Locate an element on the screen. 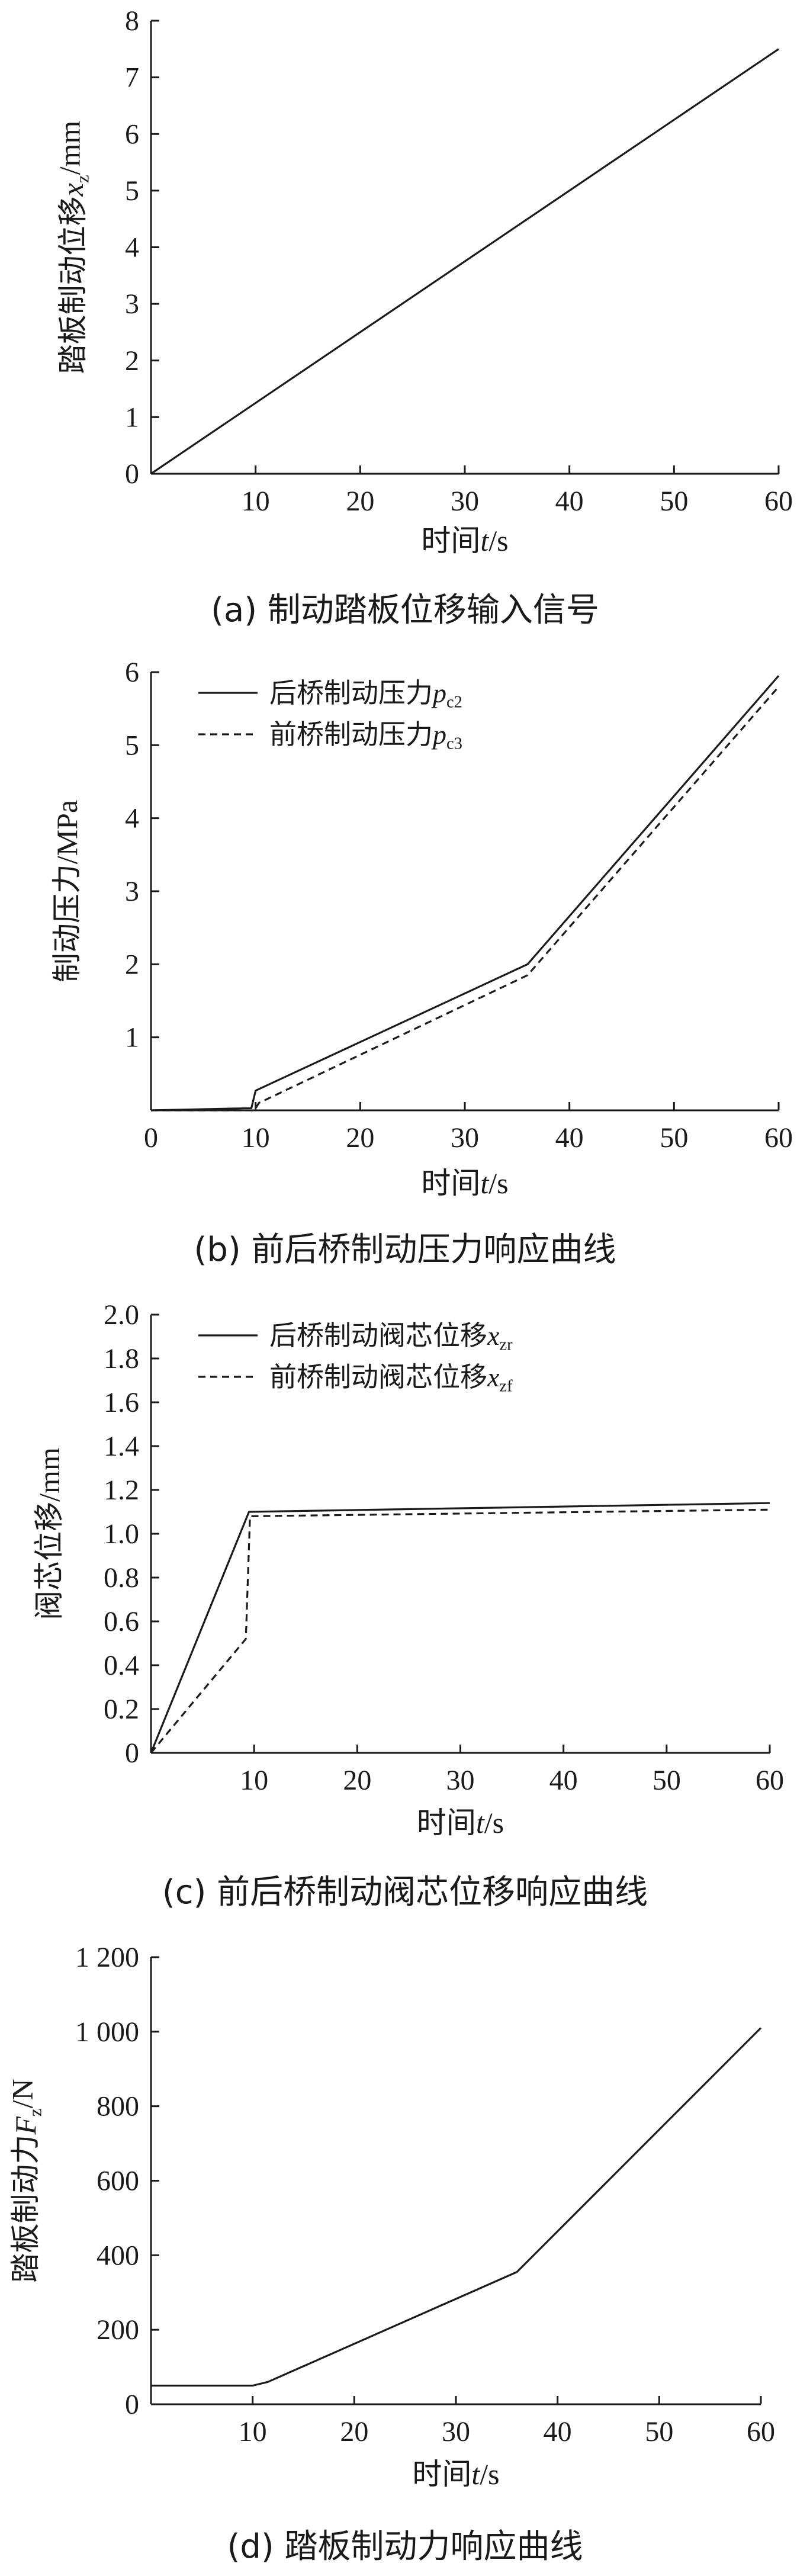 This screenshot has height=2576, width=810. chart-d-caption: (d) 踏板制动力响应曲线 is located at coordinates (405, 2546).